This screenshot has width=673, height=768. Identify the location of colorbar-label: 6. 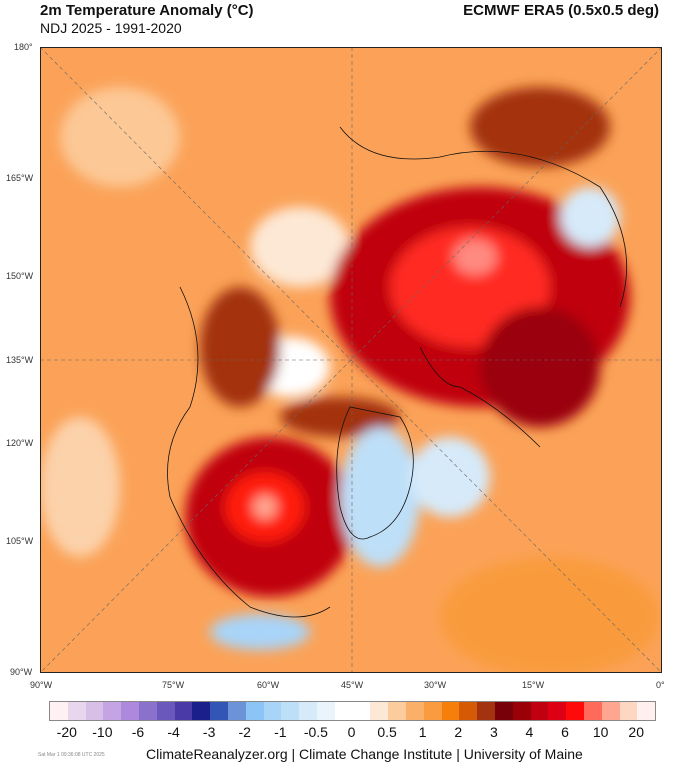
(565, 732).